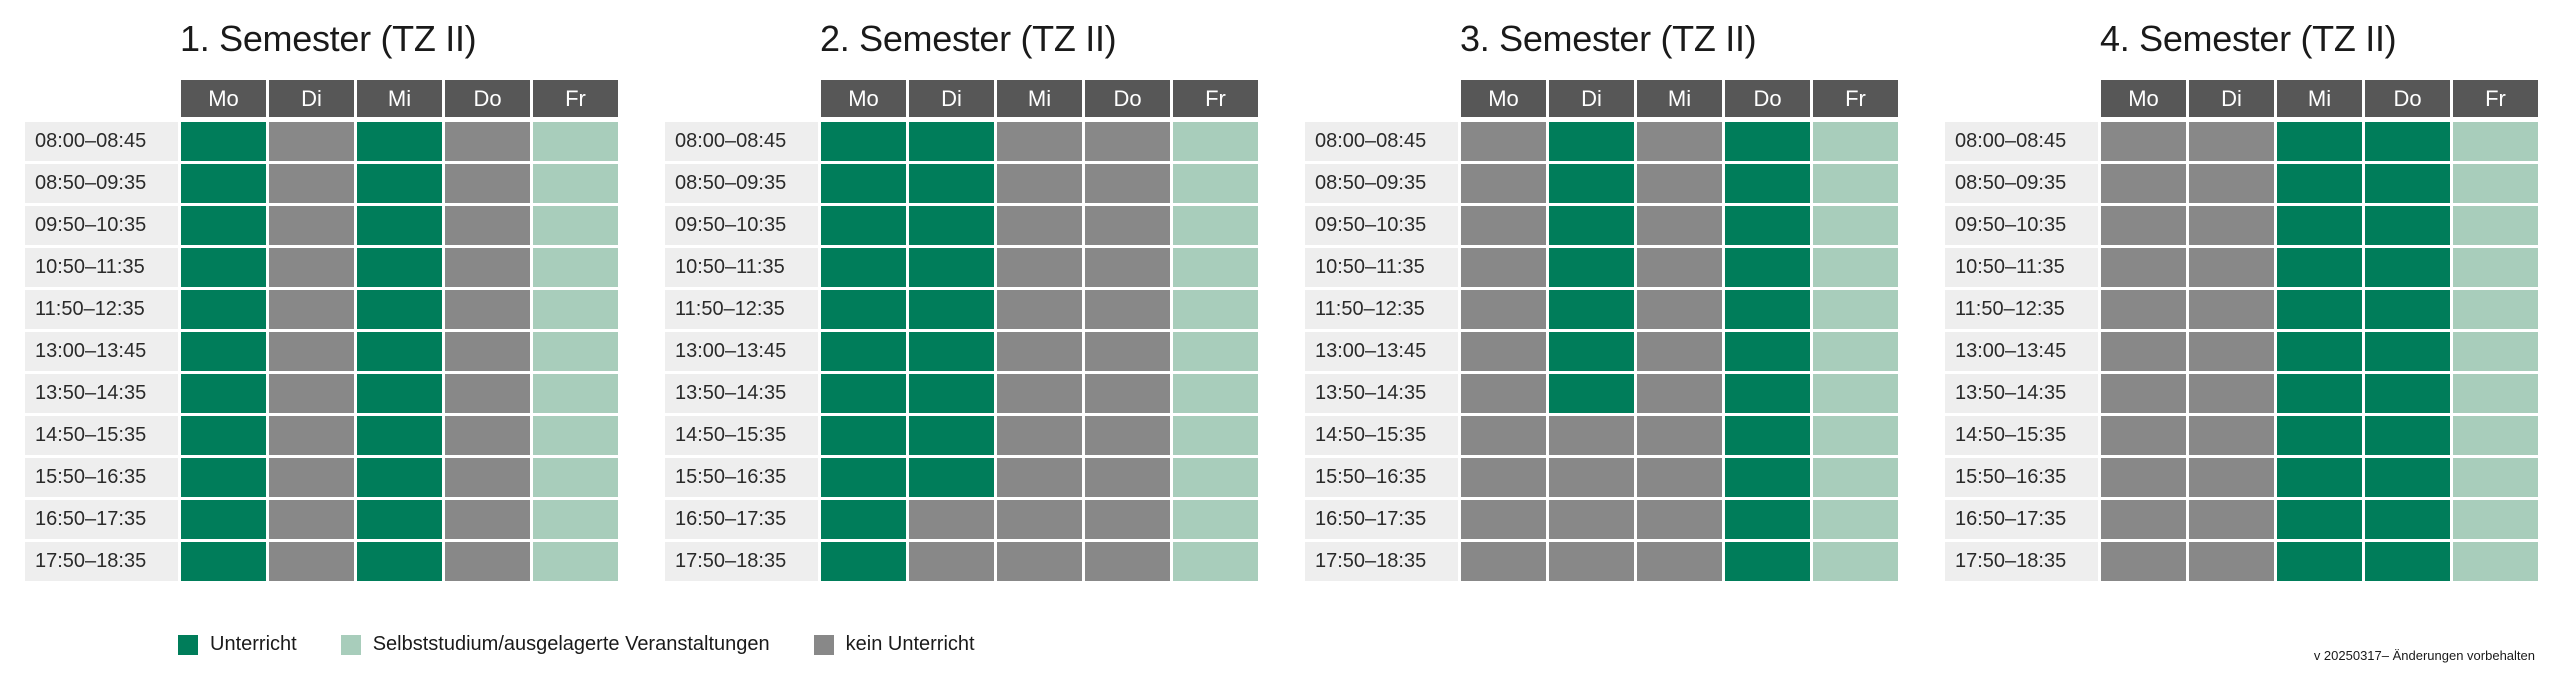 The image size is (2560, 681). I want to click on day-header: Do, so click(1767, 98).